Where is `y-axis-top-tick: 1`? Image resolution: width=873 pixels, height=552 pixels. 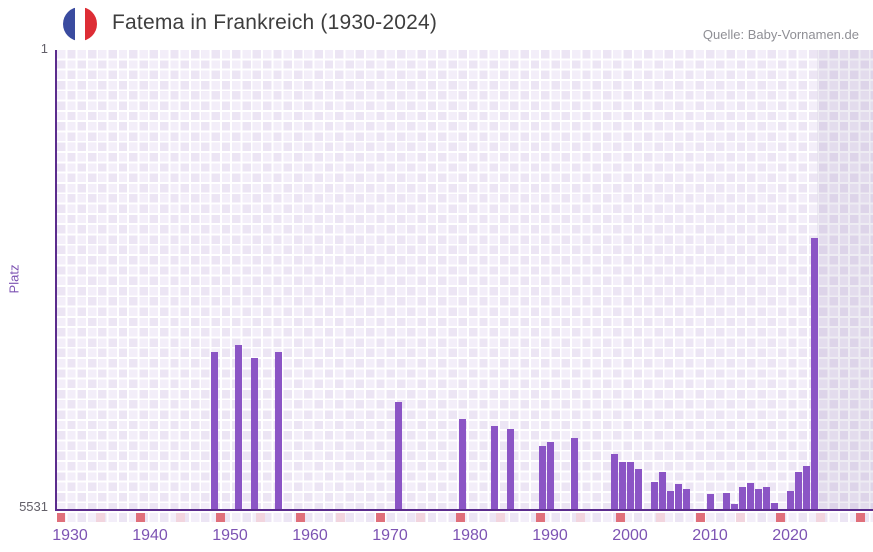 y-axis-top-tick: 1 is located at coordinates (44, 48).